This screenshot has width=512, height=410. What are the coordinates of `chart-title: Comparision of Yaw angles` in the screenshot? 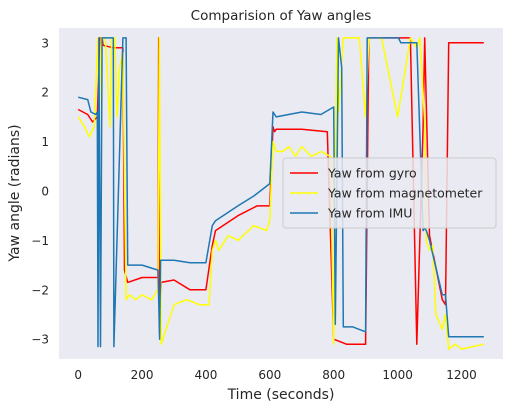 It's located at (281, 16).